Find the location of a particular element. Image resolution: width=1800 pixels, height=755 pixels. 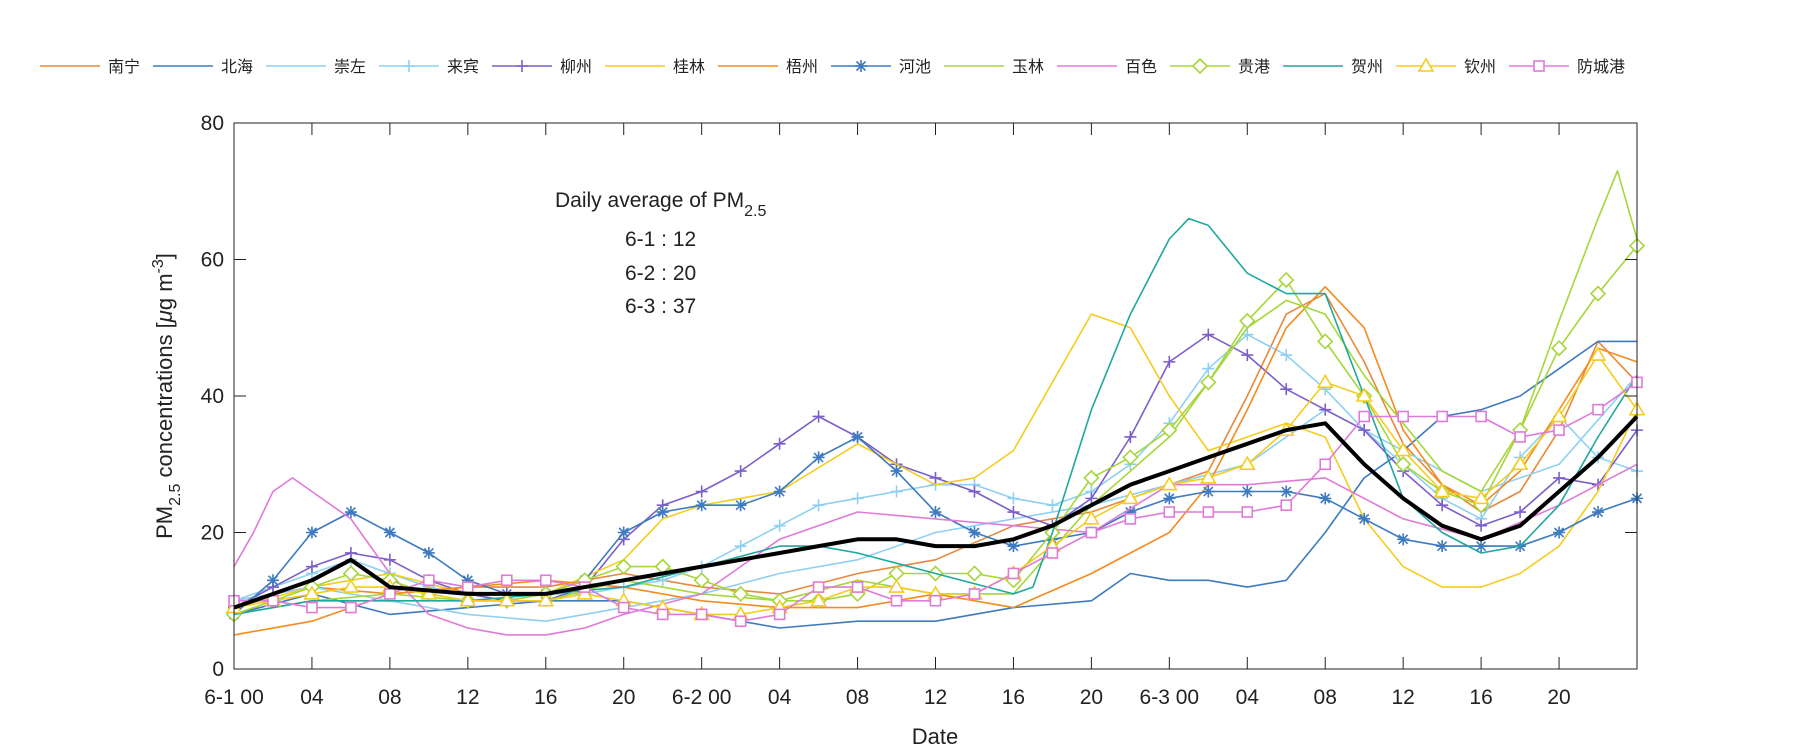

x-tick-label: 6-1 00 is located at coordinates (234, 697).